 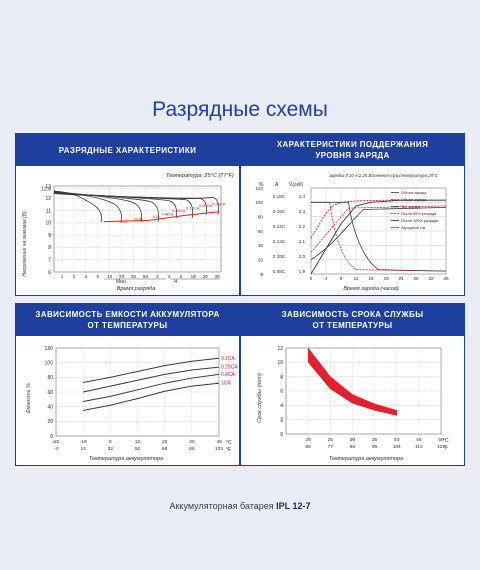 I want to click on footer-prefix: Аккумуляторная батарея, so click(x=223, y=506).